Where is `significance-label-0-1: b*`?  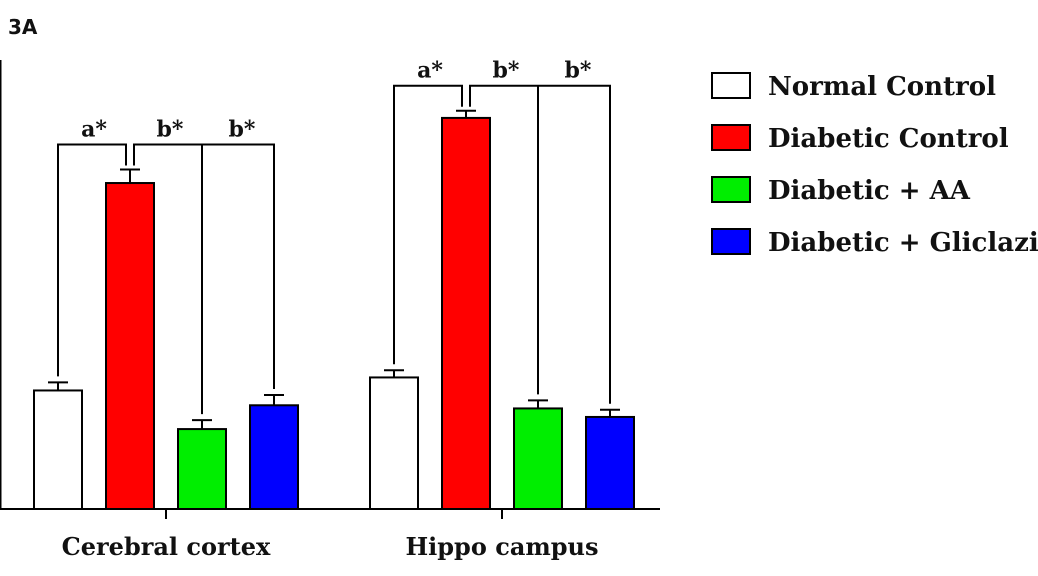
significance-label-0-1: b* is located at coordinates (170, 130).